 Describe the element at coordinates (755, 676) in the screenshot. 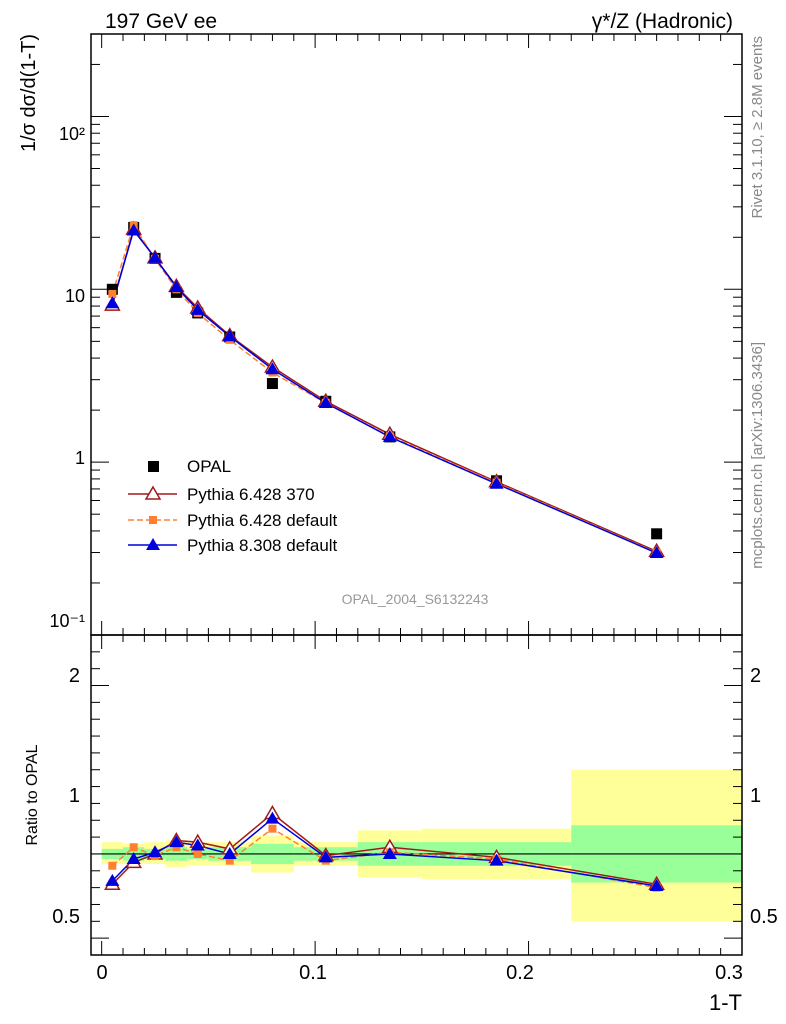

I see `ratio-y-tick-label-right: 2` at that location.